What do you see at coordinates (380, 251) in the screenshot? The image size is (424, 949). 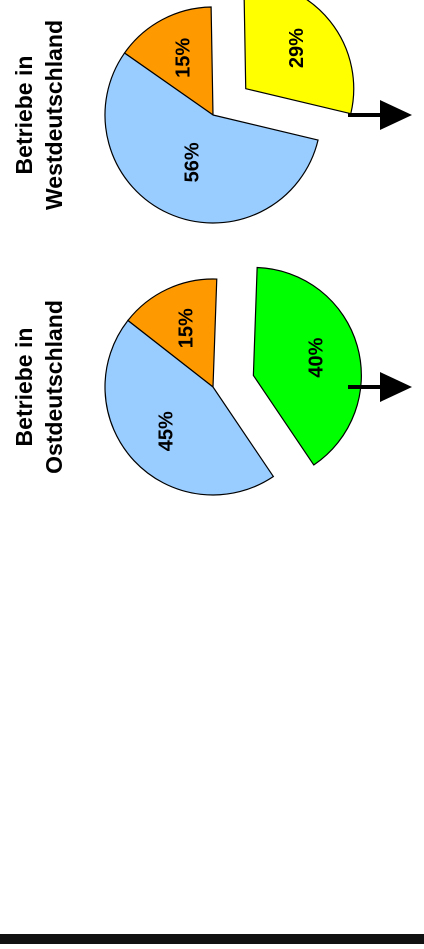 I see `arrows` at bounding box center [380, 251].